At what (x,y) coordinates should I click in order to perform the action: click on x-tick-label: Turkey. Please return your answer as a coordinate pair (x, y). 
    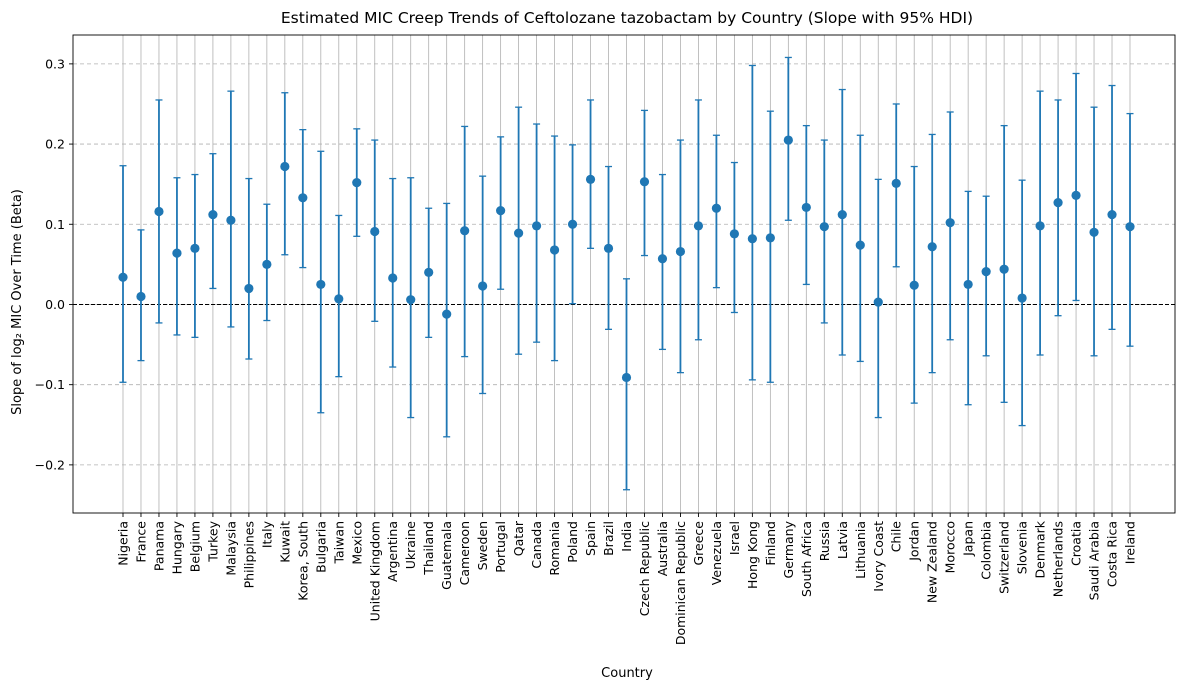
    Looking at the image, I should click on (212, 541).